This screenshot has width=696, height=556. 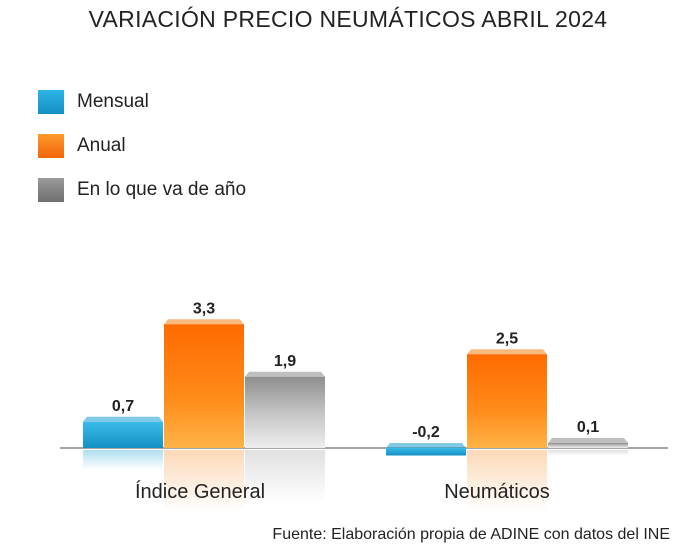 I want to click on legend-label-ytd: En lo que va de año, so click(x=162, y=189).